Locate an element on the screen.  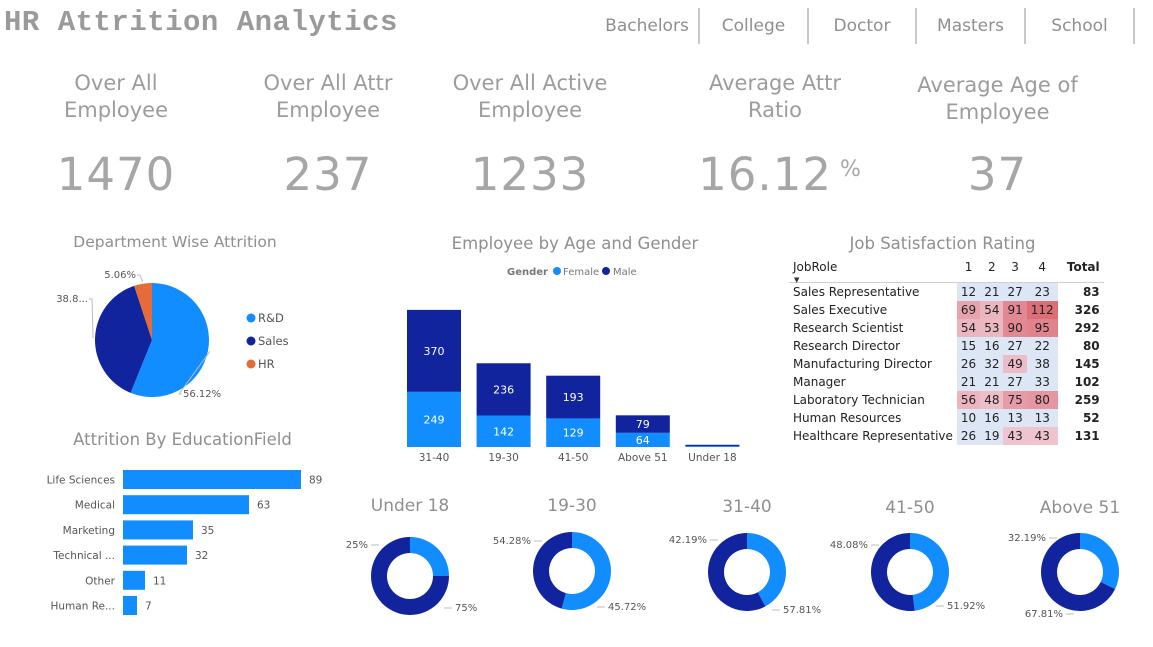
matrix-value-cell: 91 is located at coordinates (1015, 310).